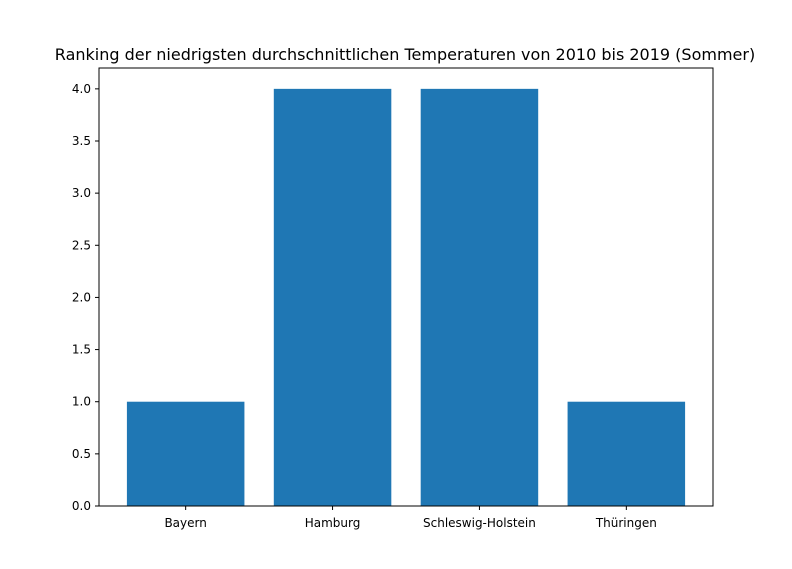 The width and height of the screenshot is (792, 569). I want to click on y-tick-label: 2.0, so click(81, 297).